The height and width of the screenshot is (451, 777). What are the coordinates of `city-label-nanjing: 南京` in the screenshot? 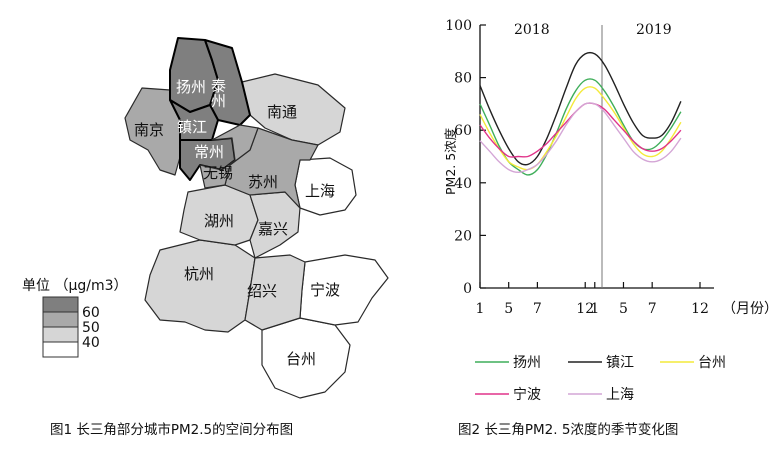 It's located at (149, 130).